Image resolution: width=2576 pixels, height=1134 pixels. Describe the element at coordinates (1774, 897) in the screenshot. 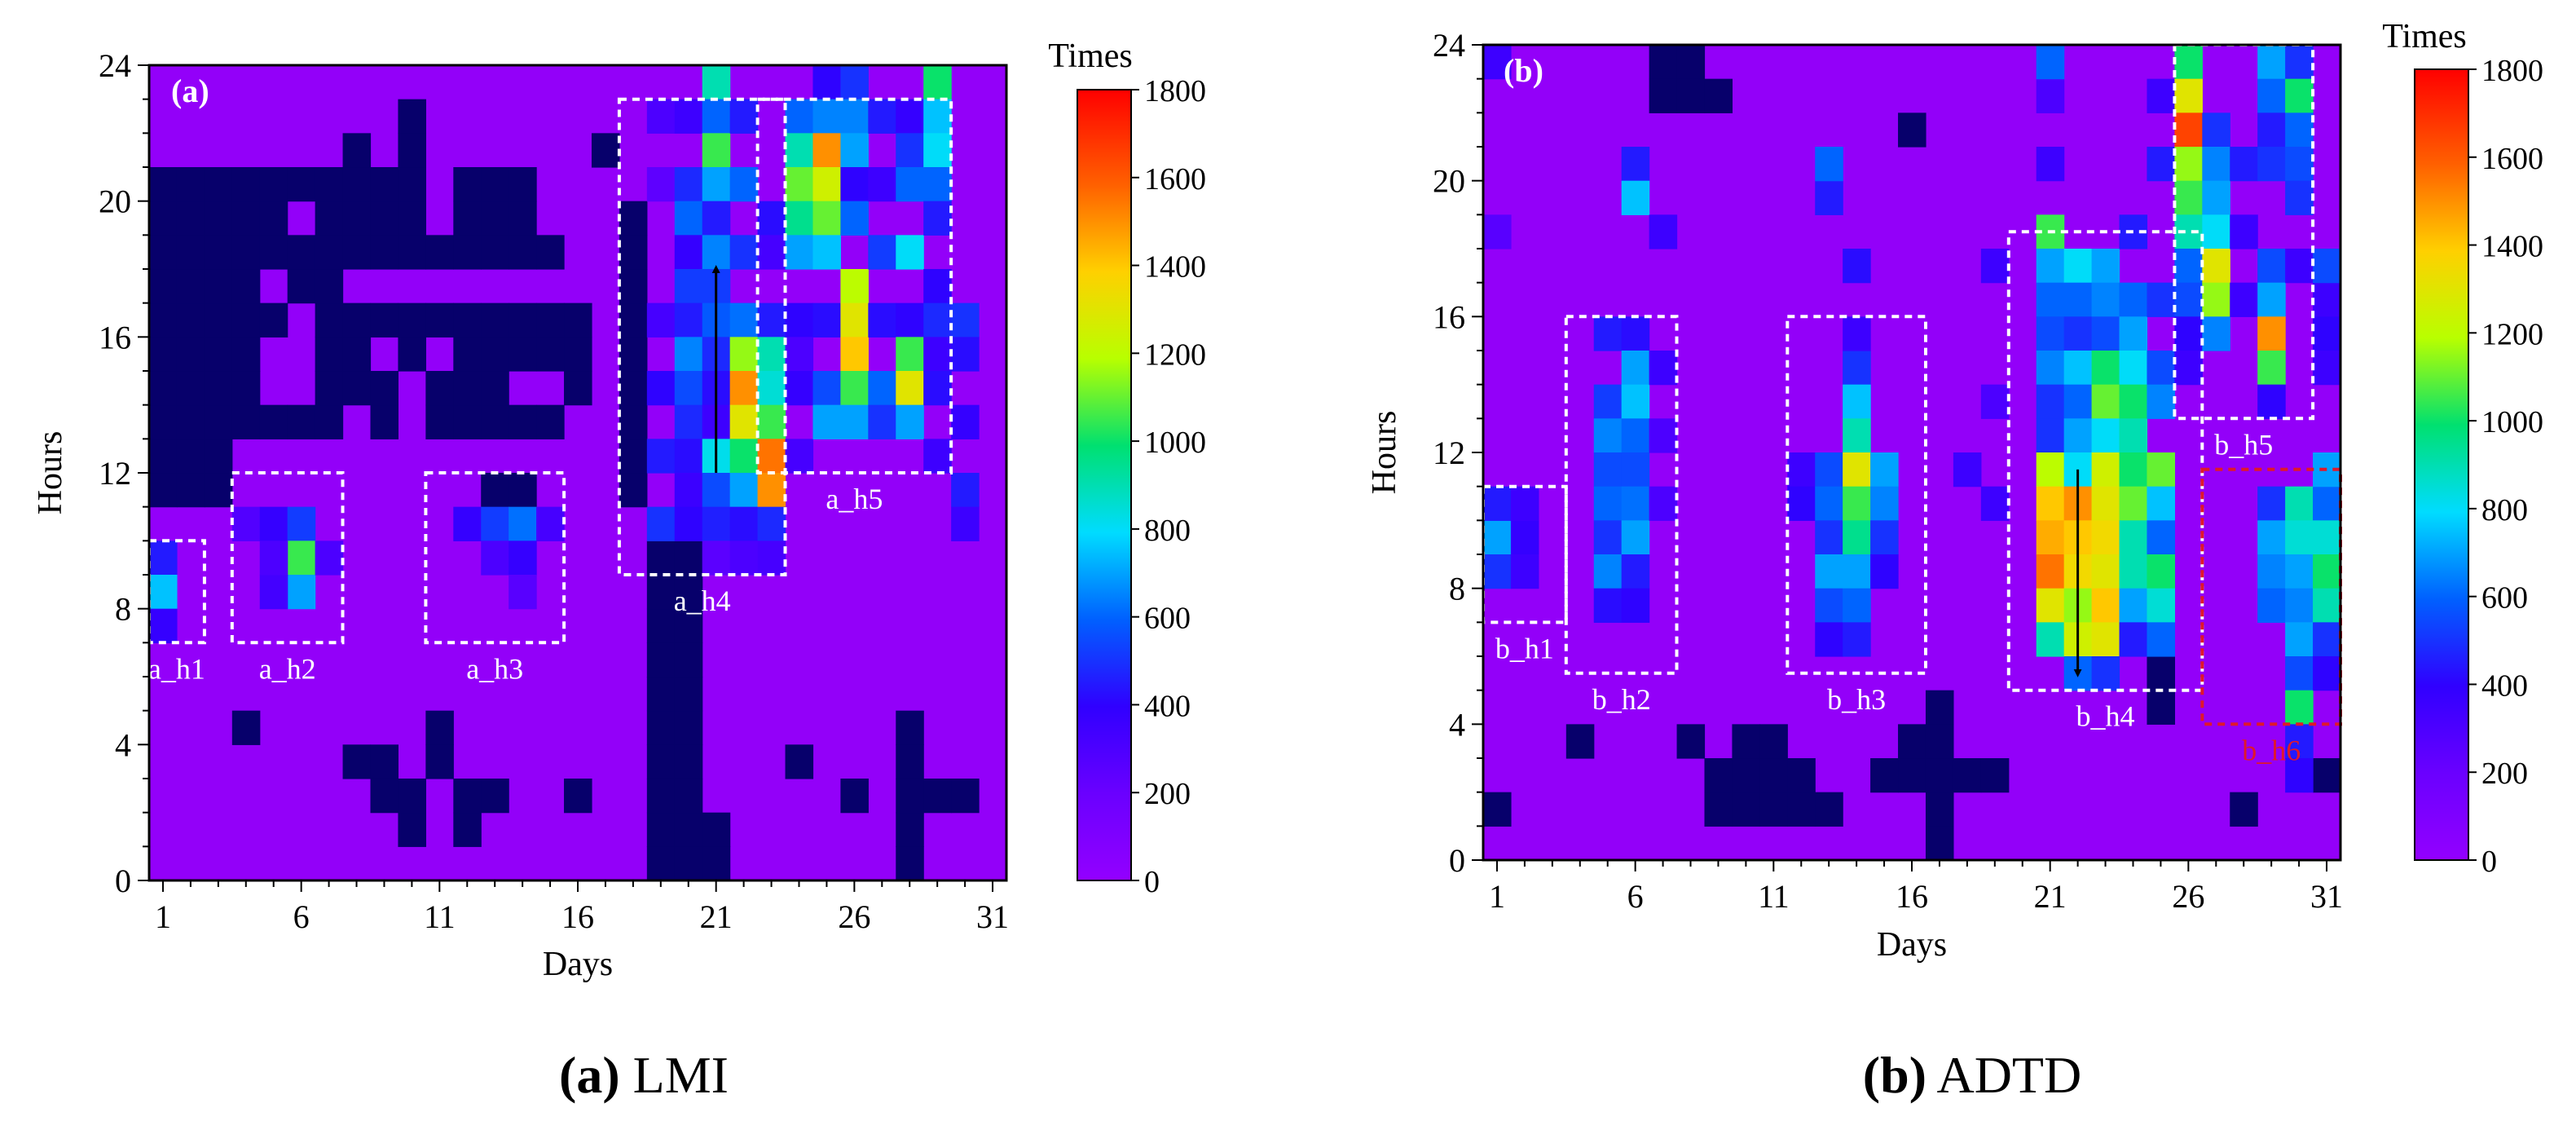

I see `panelB-x-tick-label: 11` at that location.